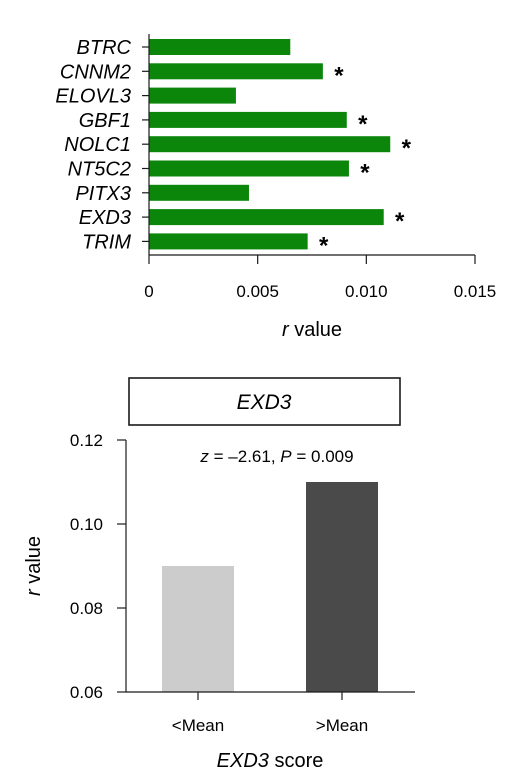 This screenshot has width=517, height=770. What do you see at coordinates (103, 194) in the screenshot?
I see `top-gene-label: PITX3` at bounding box center [103, 194].